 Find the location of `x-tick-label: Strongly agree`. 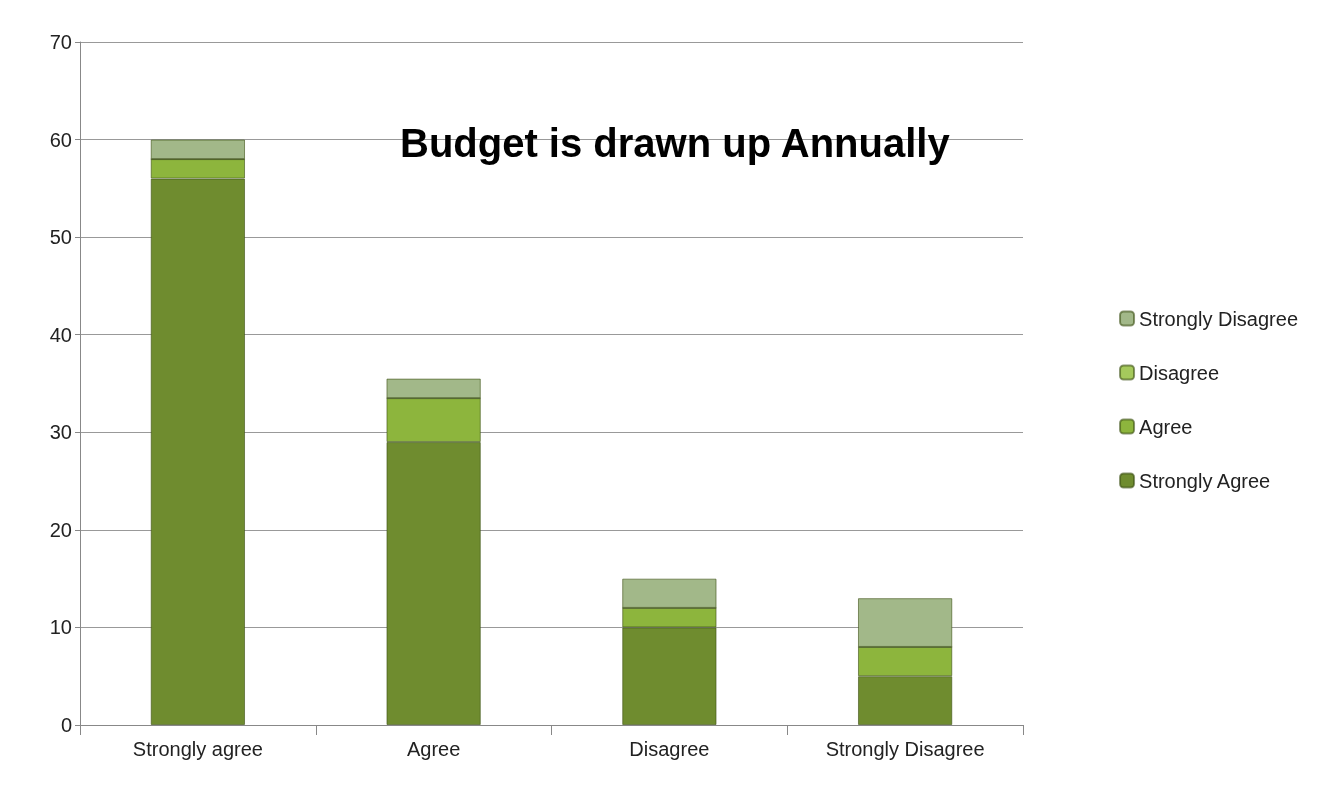

x-tick-label: Strongly agree is located at coordinates (197, 749).